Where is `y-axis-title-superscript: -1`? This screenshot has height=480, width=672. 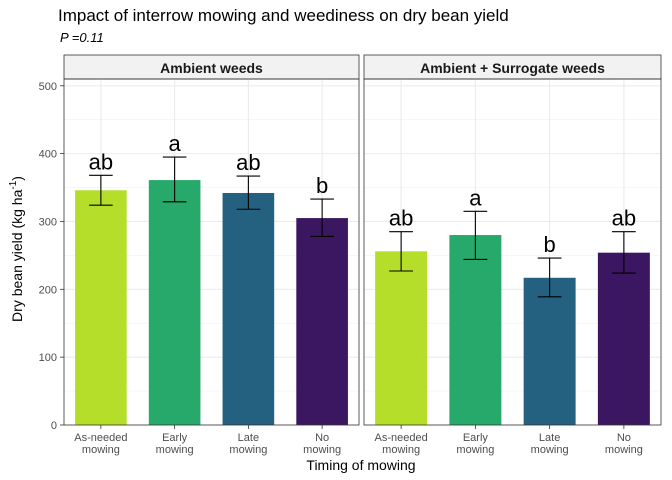 y-axis-title-superscript: -1 is located at coordinates (13, 184).